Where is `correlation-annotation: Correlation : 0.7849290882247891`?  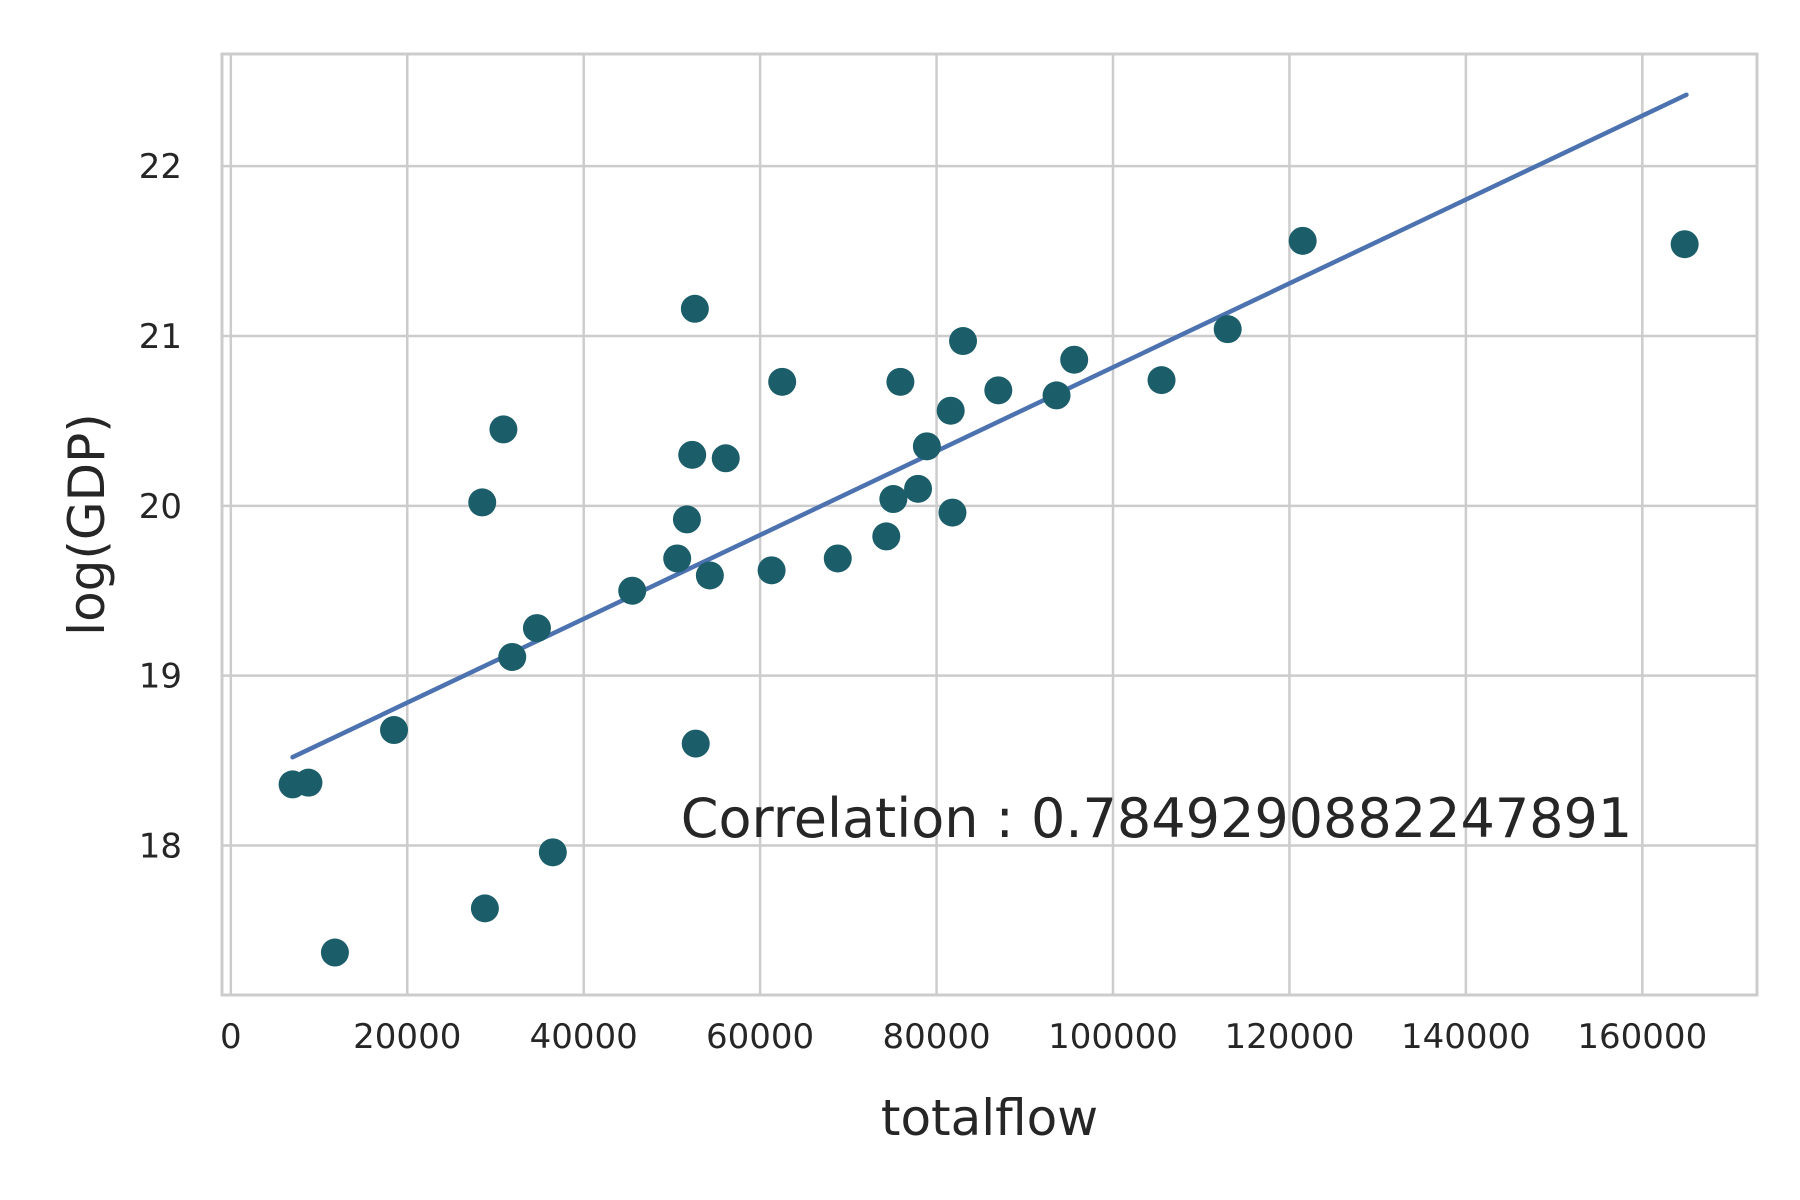
correlation-annotation: Correlation : 0.7849290882247891 is located at coordinates (1157, 818).